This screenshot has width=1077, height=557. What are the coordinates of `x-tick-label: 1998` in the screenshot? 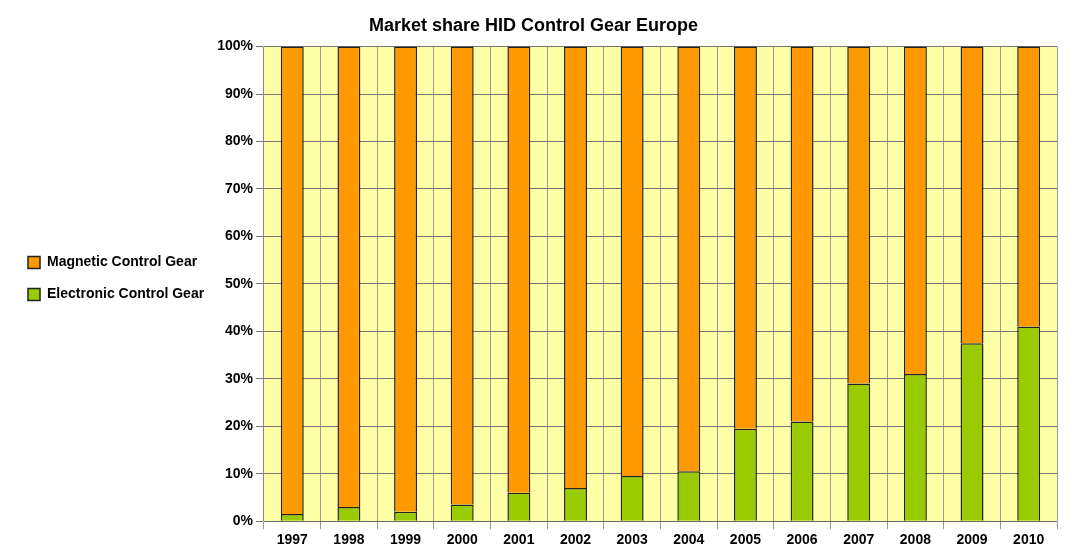 It's located at (349, 539).